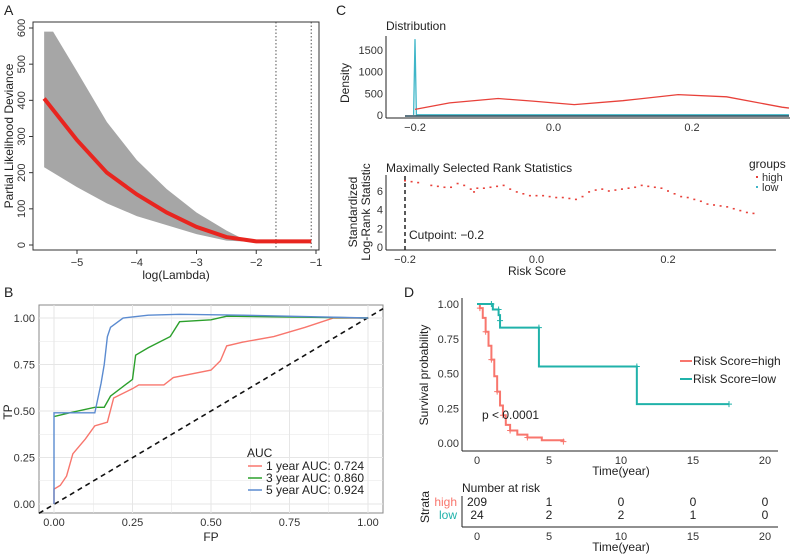  Describe the element at coordinates (22, 64) in the screenshot. I see `y-tick-label: 500` at that location.